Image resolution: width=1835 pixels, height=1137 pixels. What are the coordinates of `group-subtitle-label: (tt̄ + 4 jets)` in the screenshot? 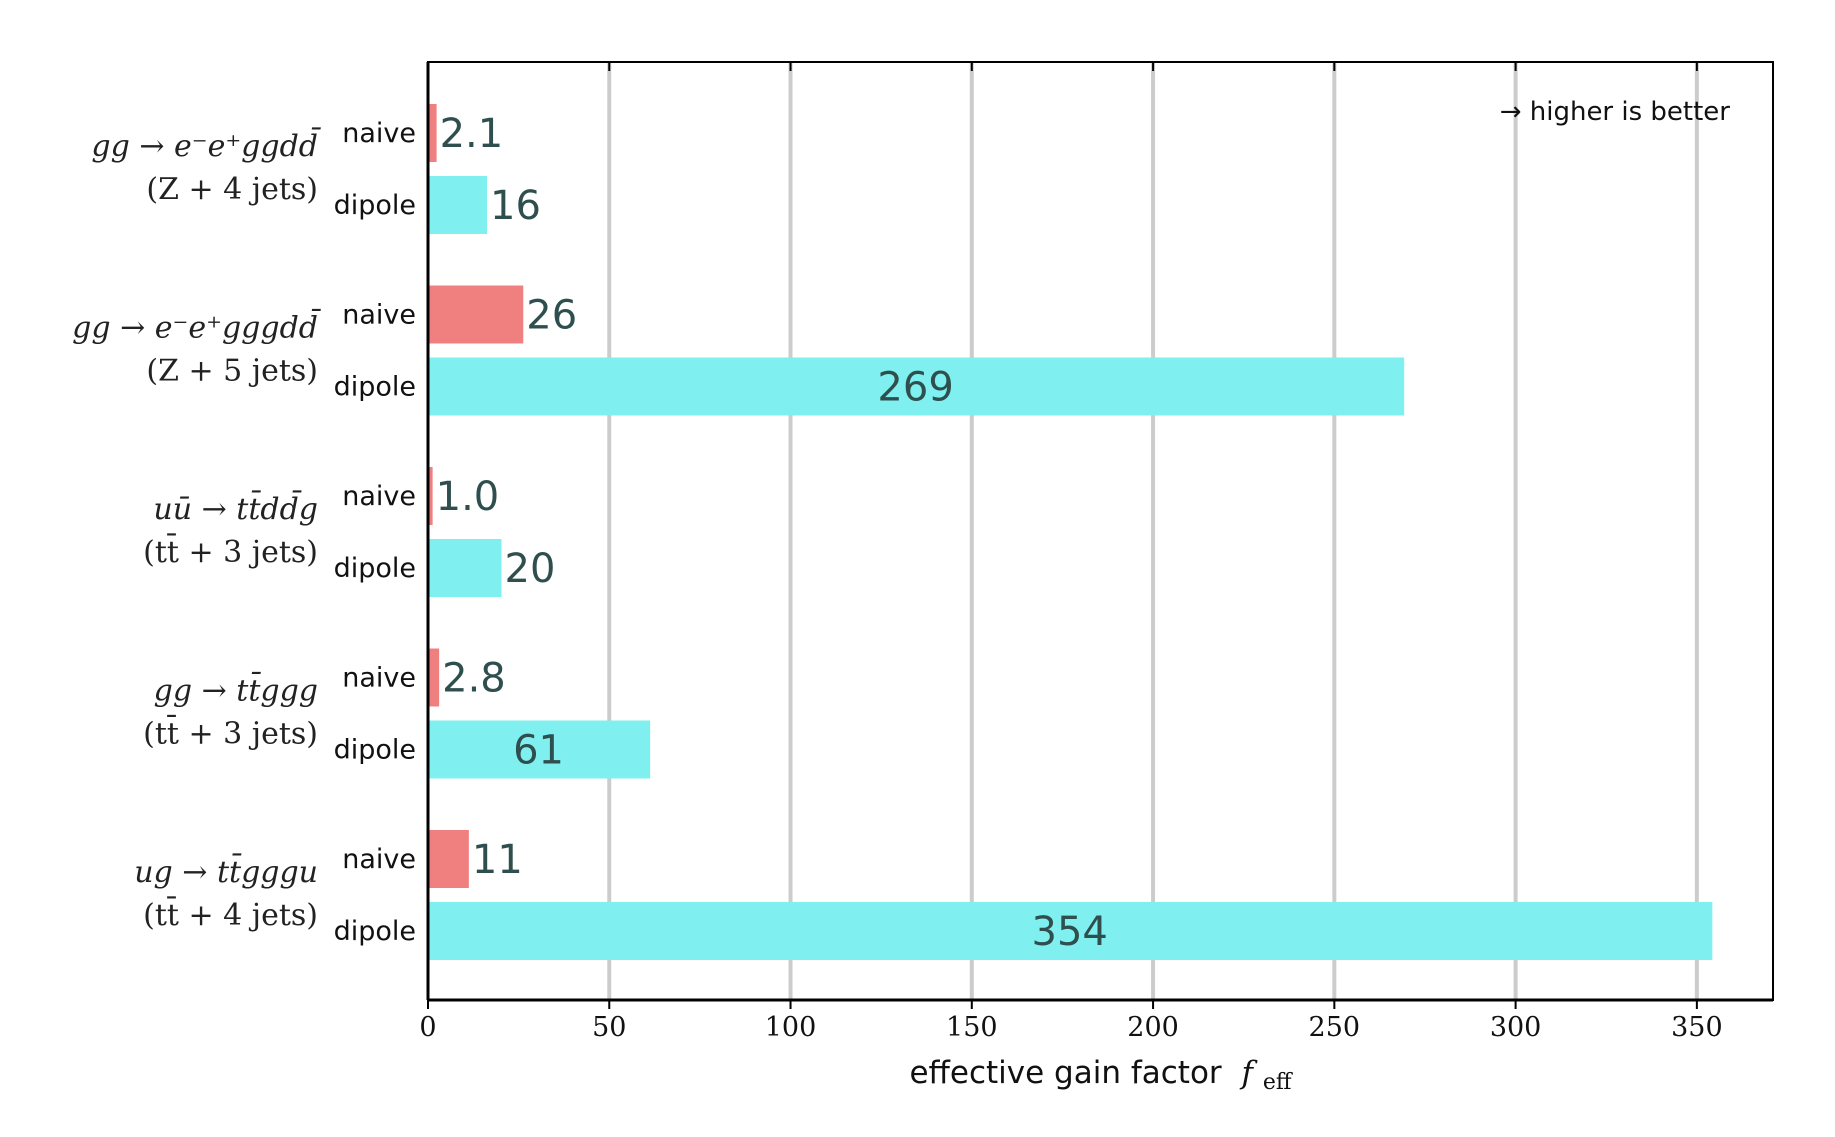 It's located at (230, 914).